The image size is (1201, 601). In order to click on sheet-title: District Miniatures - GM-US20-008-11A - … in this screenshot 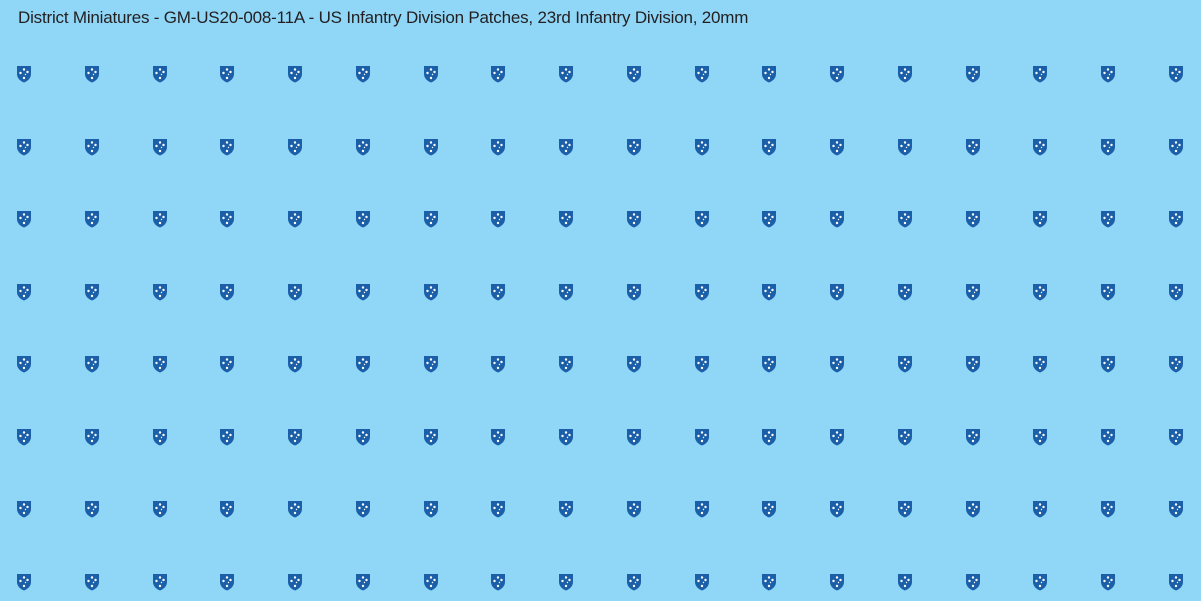, I will do `click(383, 17)`.